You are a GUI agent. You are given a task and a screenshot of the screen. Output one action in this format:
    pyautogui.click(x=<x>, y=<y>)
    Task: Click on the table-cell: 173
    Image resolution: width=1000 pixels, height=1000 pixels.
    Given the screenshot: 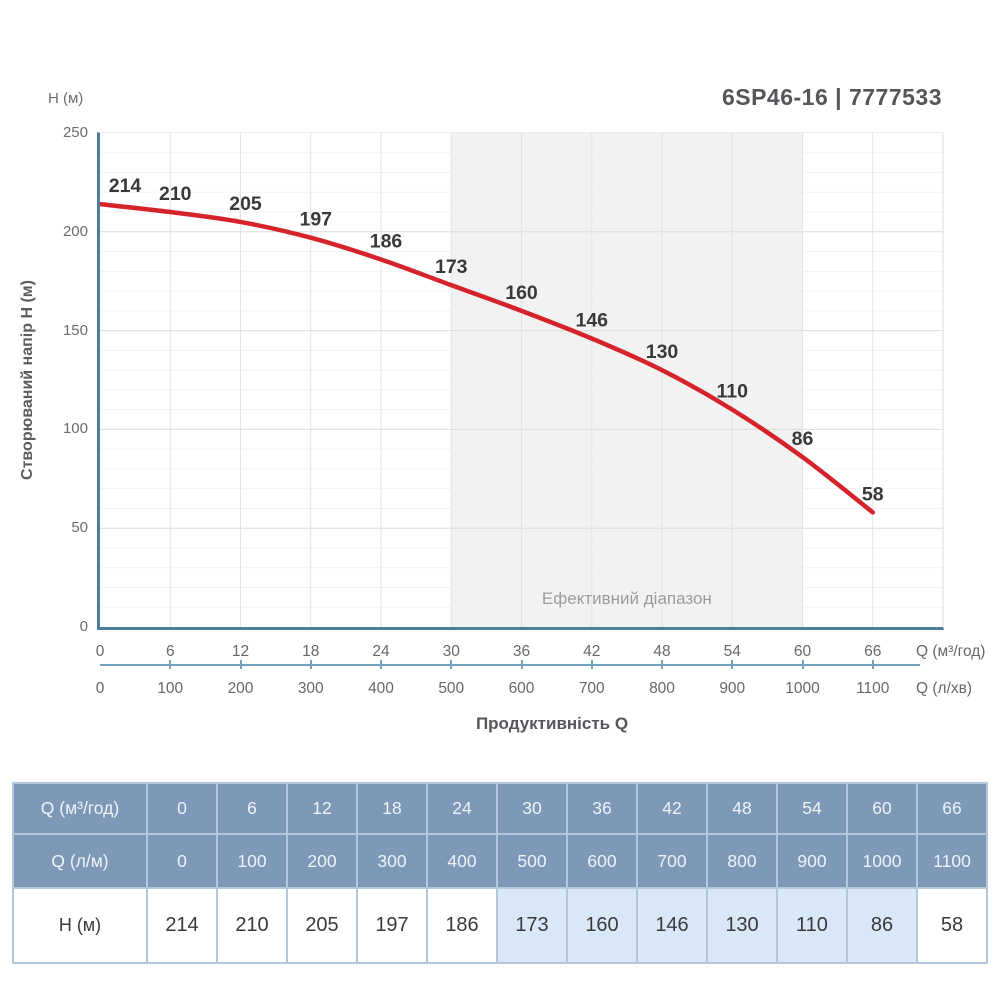 What is the action you would take?
    pyautogui.click(x=532, y=925)
    